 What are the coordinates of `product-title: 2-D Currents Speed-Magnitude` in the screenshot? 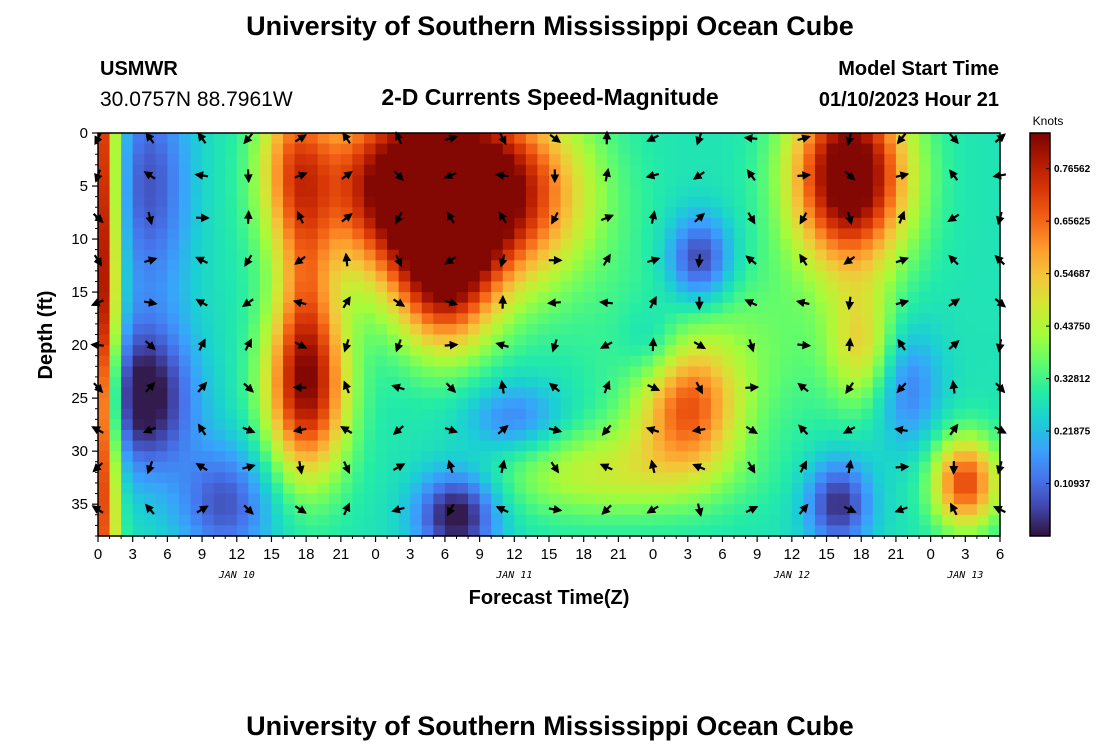 It's located at (549, 97).